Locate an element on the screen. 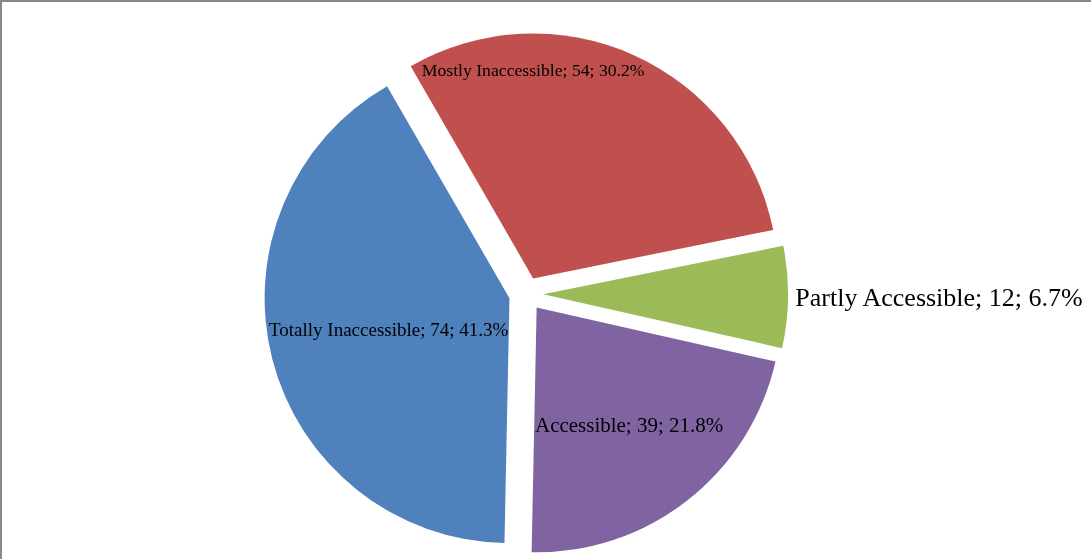 The width and height of the screenshot is (1091, 559). slice-label: Accessible; 39; 21.8% is located at coordinates (629, 425).